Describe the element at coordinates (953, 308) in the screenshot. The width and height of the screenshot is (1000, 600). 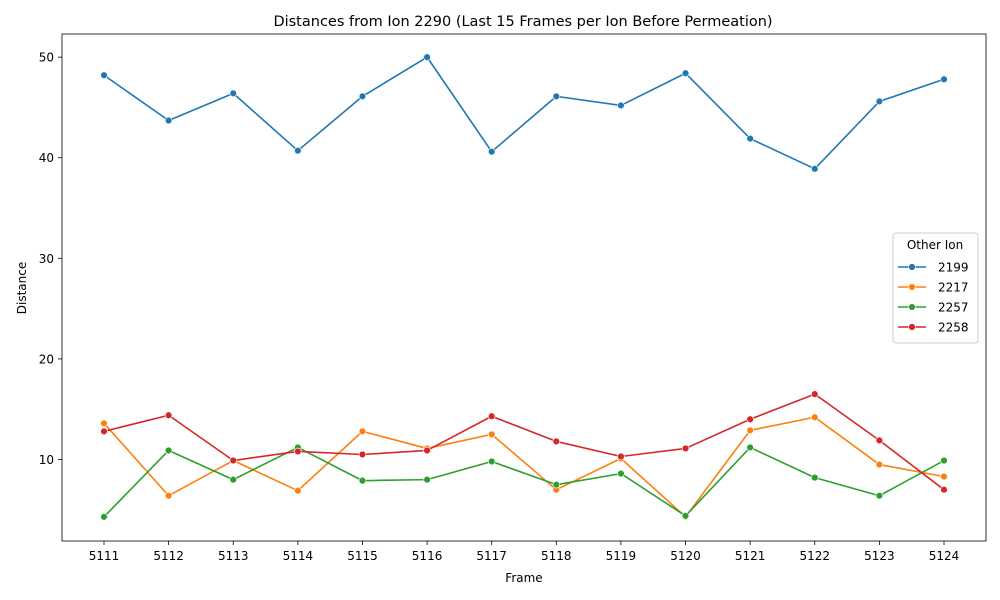
I see `legend-label: 2257` at that location.